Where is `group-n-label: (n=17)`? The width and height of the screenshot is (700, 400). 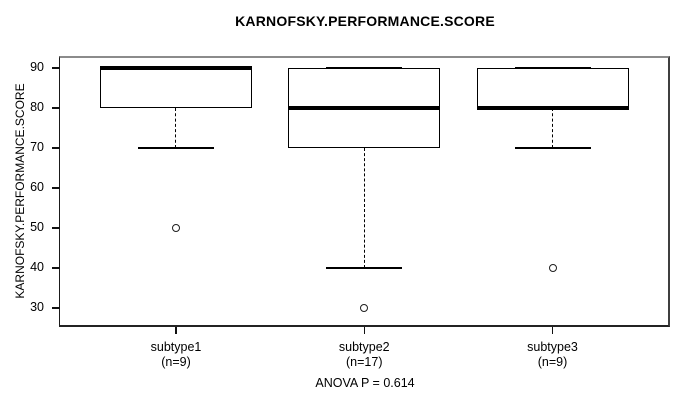
group-n-label: (n=17) is located at coordinates (364, 361).